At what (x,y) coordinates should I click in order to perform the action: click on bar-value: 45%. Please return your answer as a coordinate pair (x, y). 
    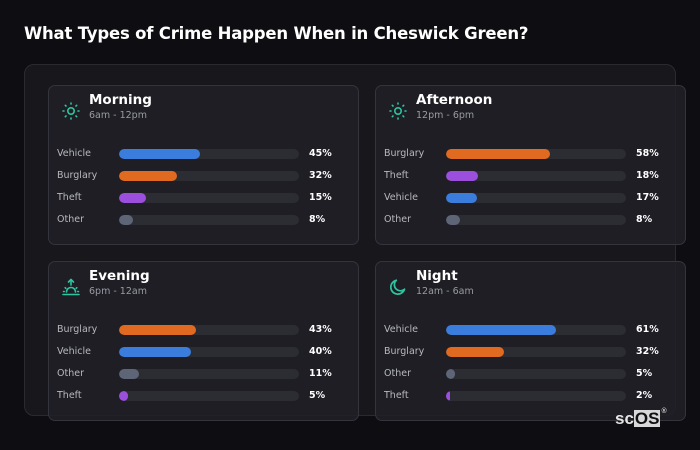
    Looking at the image, I should click on (320, 153).